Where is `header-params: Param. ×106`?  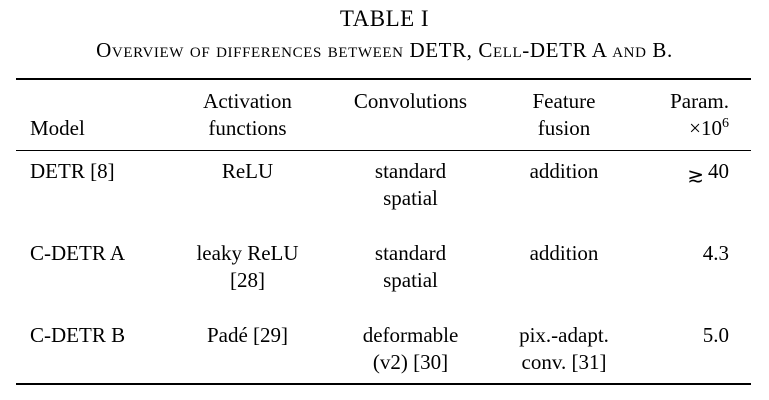 header-params: Param. ×106 is located at coordinates (699, 114).